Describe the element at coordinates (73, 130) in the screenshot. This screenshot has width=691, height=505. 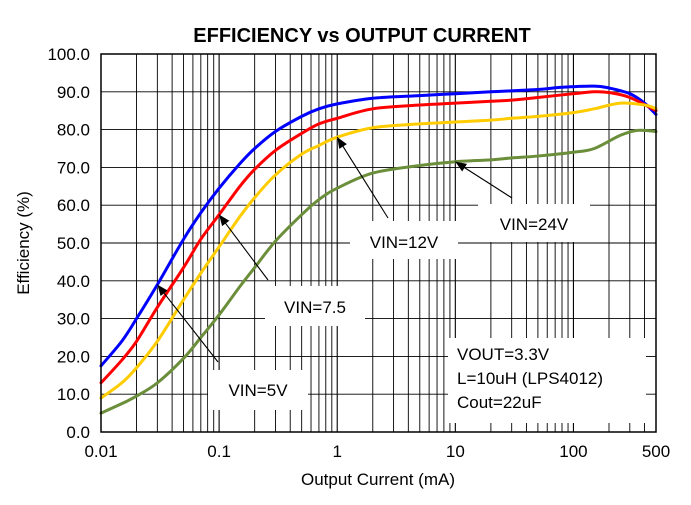
I see `y-tick-label: 80.0` at that location.